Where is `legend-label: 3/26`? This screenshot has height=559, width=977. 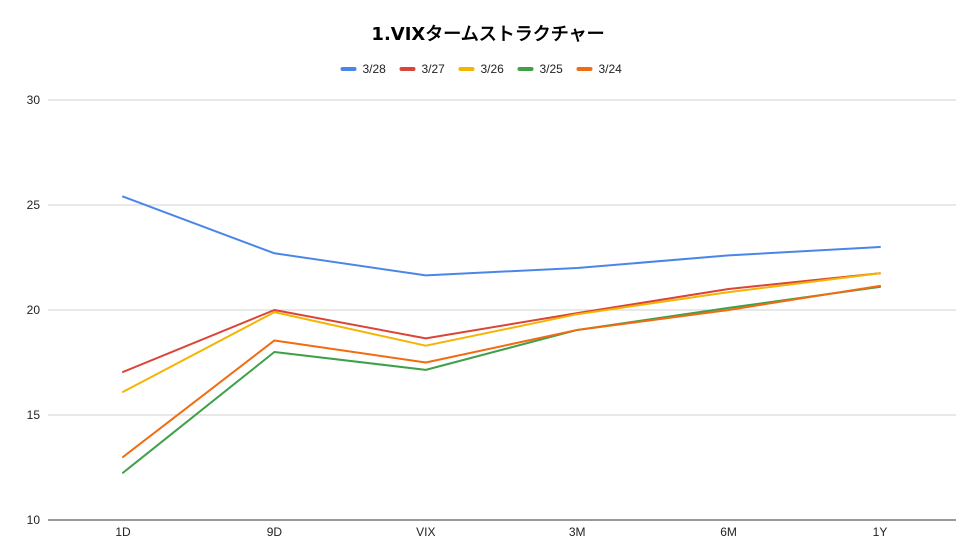 legend-label: 3/26 is located at coordinates (493, 69).